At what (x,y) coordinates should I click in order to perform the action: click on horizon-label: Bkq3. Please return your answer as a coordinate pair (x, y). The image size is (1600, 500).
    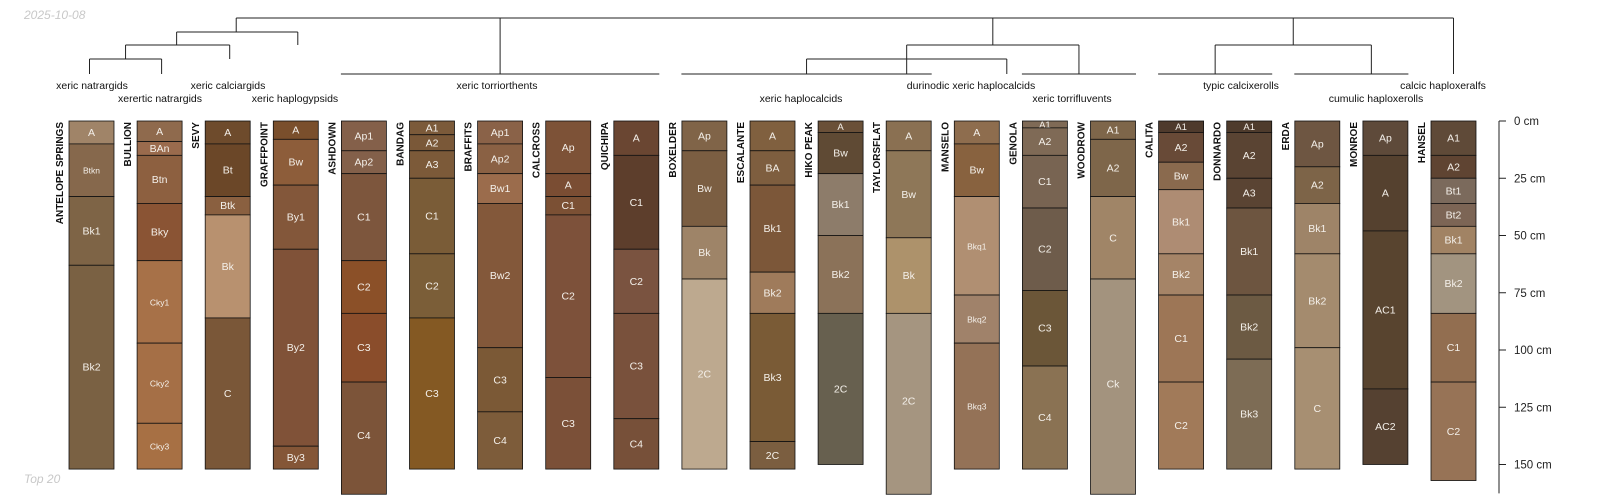
    Looking at the image, I should click on (977, 407).